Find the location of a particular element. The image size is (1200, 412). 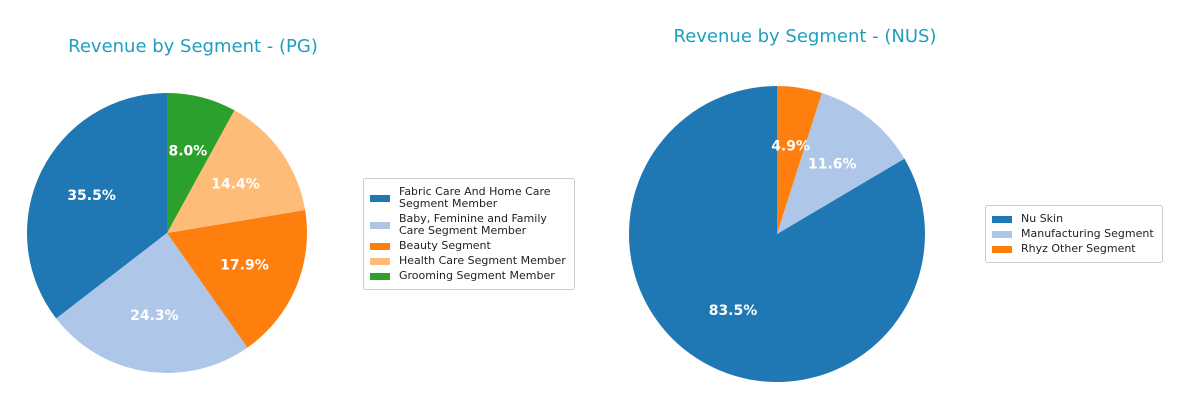

chart-title: Revenue by Segment - (PG) is located at coordinates (193, 46).